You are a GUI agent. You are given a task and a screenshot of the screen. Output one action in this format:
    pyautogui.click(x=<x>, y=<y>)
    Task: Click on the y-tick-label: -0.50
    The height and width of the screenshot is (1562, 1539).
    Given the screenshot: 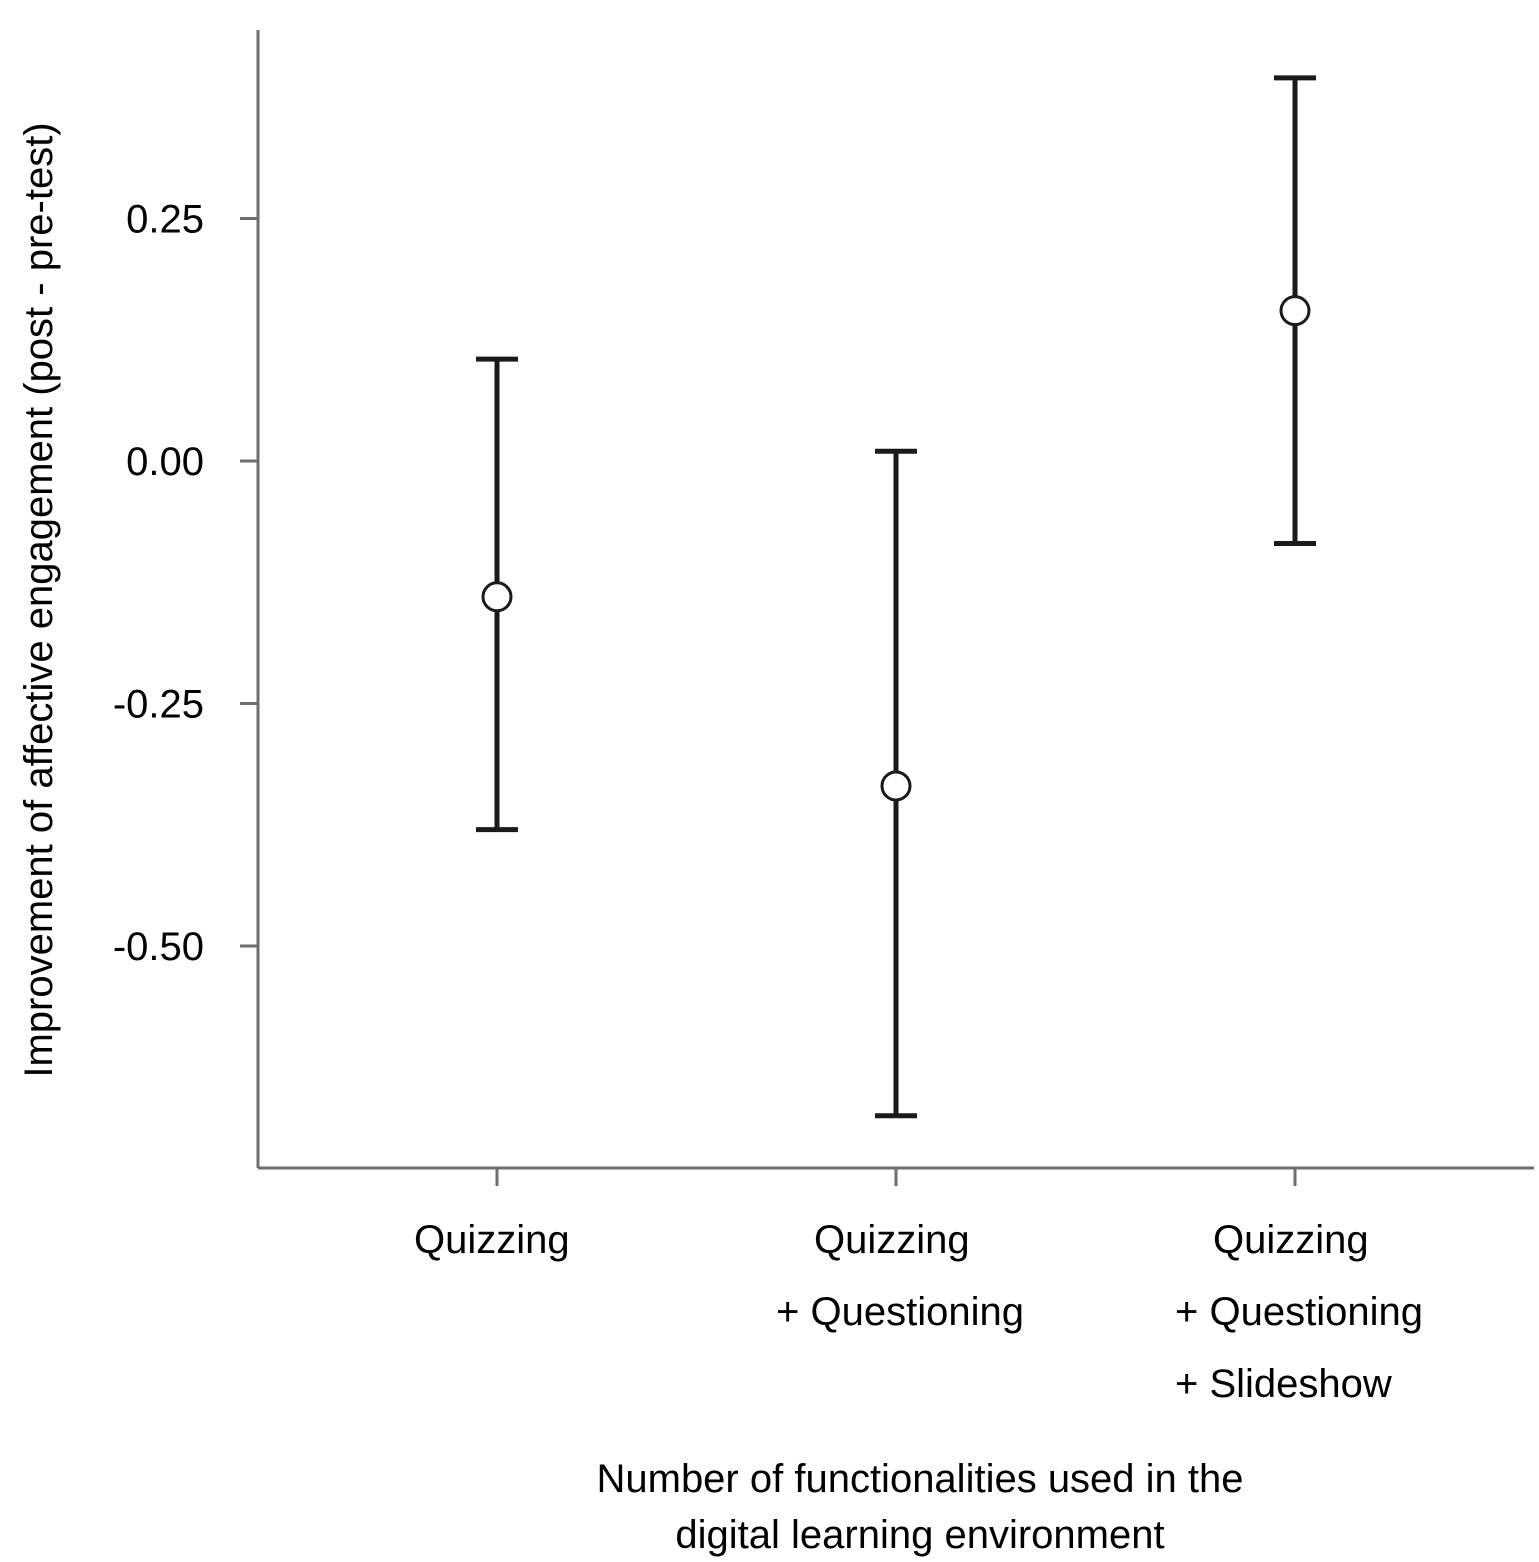 What is the action you would take?
    pyautogui.click(x=158, y=947)
    